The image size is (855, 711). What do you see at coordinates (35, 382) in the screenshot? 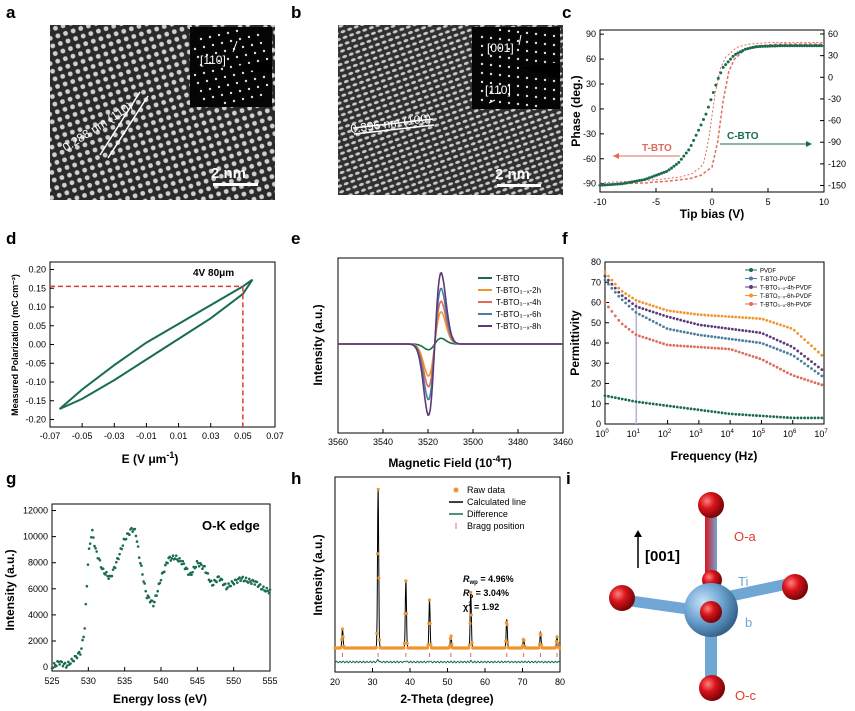
I see `ytick-label-d: -0.10` at bounding box center [35, 382].